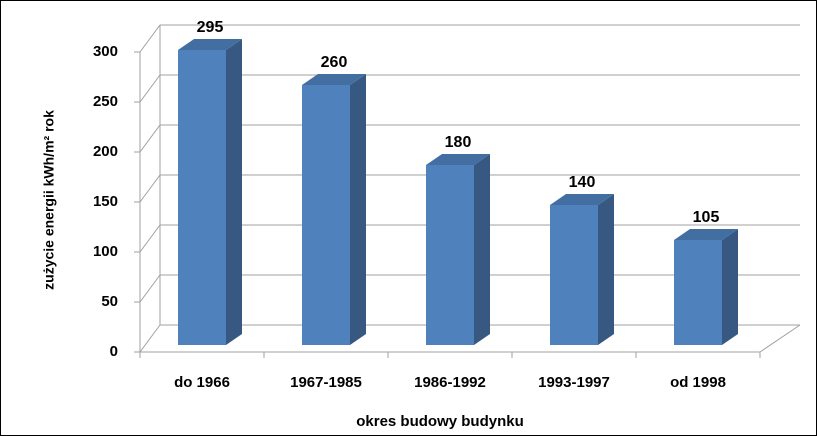  Describe the element at coordinates (450, 382) in the screenshot. I see `x-tick-label: 1986-1992` at that location.